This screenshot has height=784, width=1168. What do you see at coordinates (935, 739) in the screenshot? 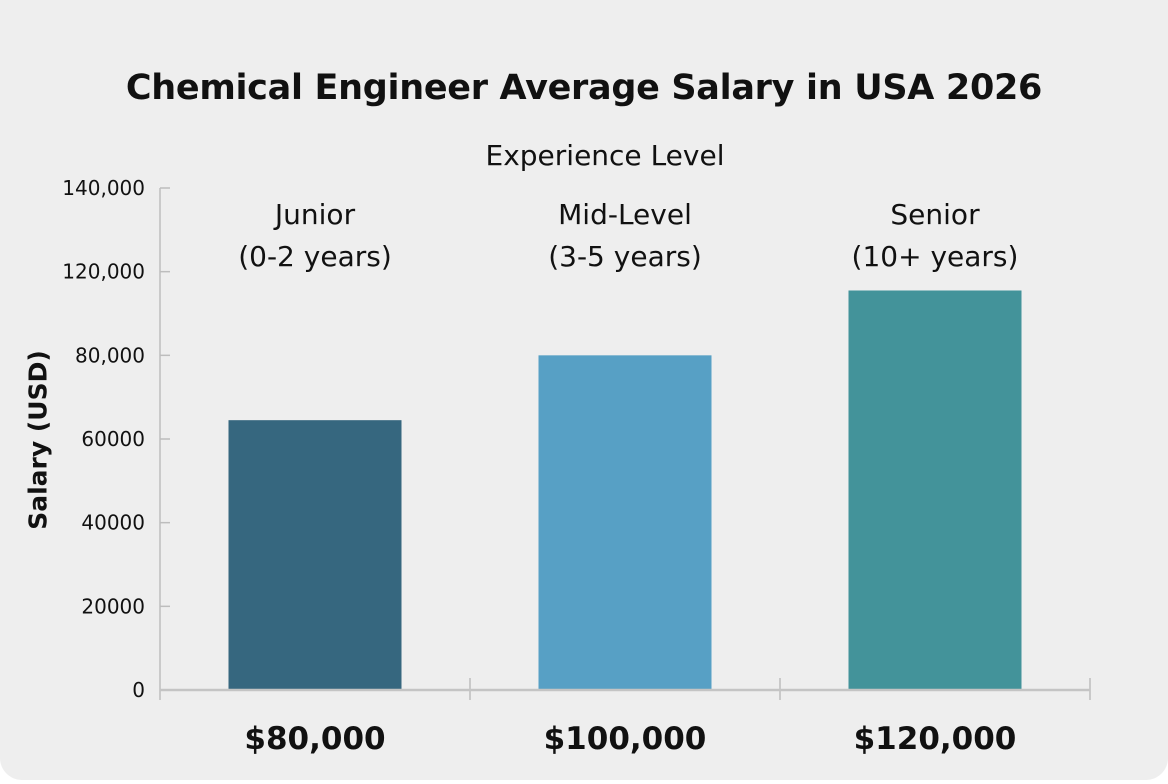
I see `data-label: $120,000` at bounding box center [935, 739].